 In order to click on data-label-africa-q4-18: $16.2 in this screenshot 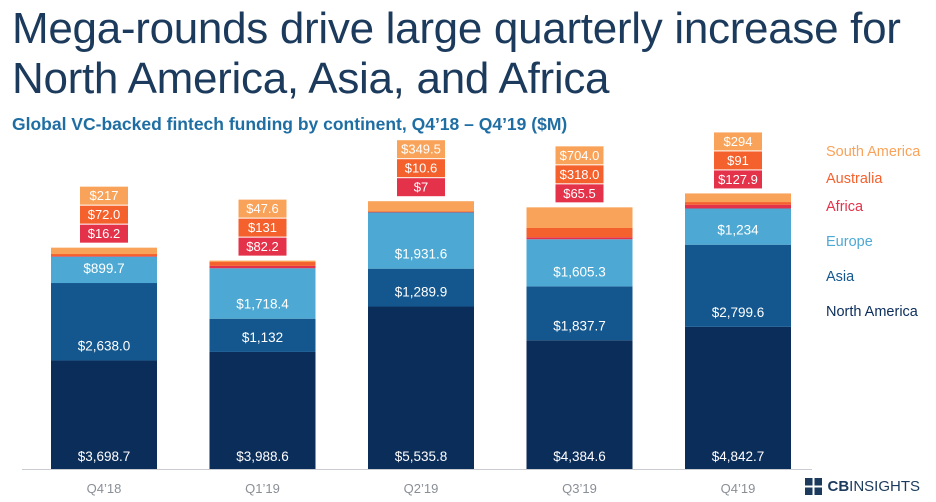, I will do `click(104, 233)`.